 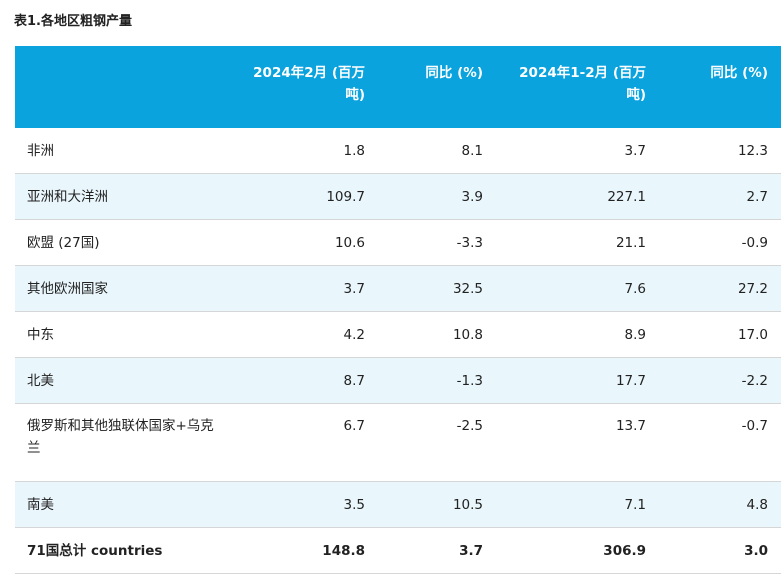 I want to click on table-row: 其他欧洲国家 3.7 32.5 7.6 27.2, so click(x=398, y=288).